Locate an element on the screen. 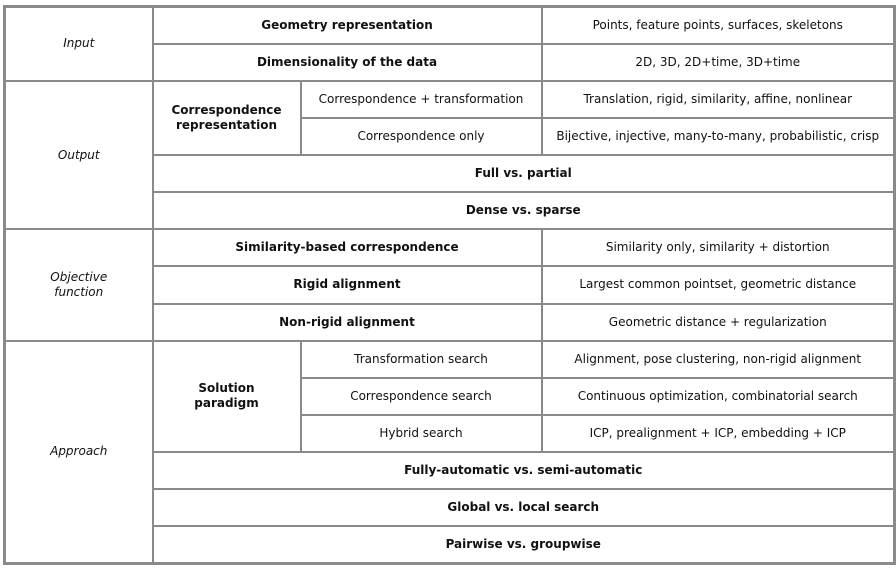 The width and height of the screenshot is (896, 568). category-output: Output is located at coordinates (78, 155).